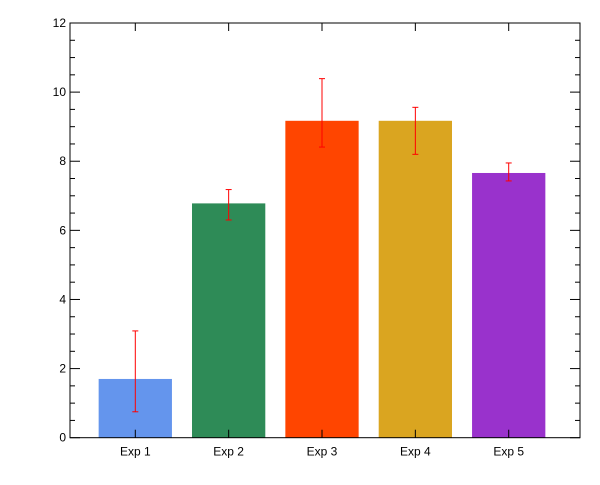  What do you see at coordinates (415, 452) in the screenshot?
I see `x-tick-label: Exp 4` at bounding box center [415, 452].